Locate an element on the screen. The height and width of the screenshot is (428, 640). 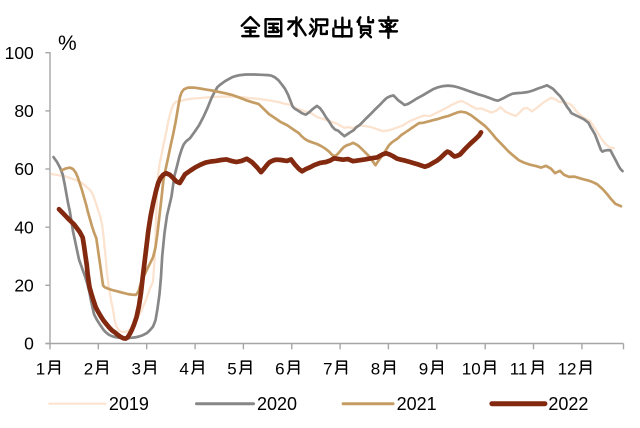
svg-text: 1 is located at coordinates (40, 369).